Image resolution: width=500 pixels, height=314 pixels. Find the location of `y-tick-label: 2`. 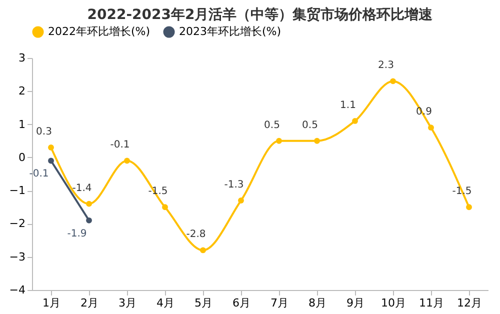

y-tick-label: 2 is located at coordinates (22, 91).